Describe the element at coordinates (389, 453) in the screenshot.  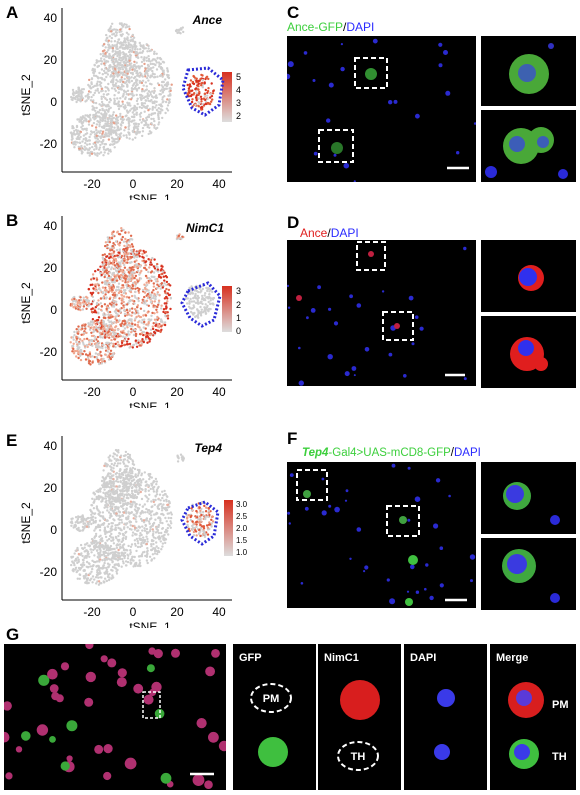
I see `title-driver: -Gal4>UAS-mCD8-GFP` at that location.